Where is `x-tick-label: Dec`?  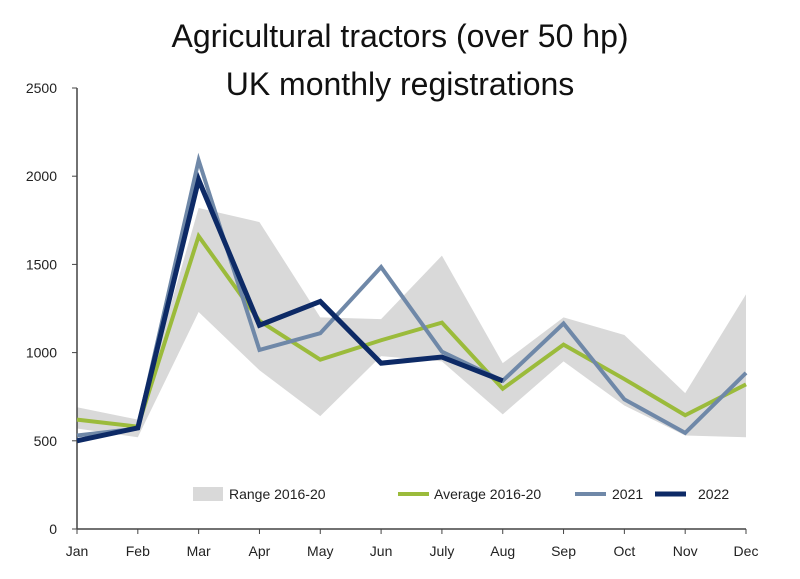 x-tick-label: Dec is located at coordinates (746, 551).